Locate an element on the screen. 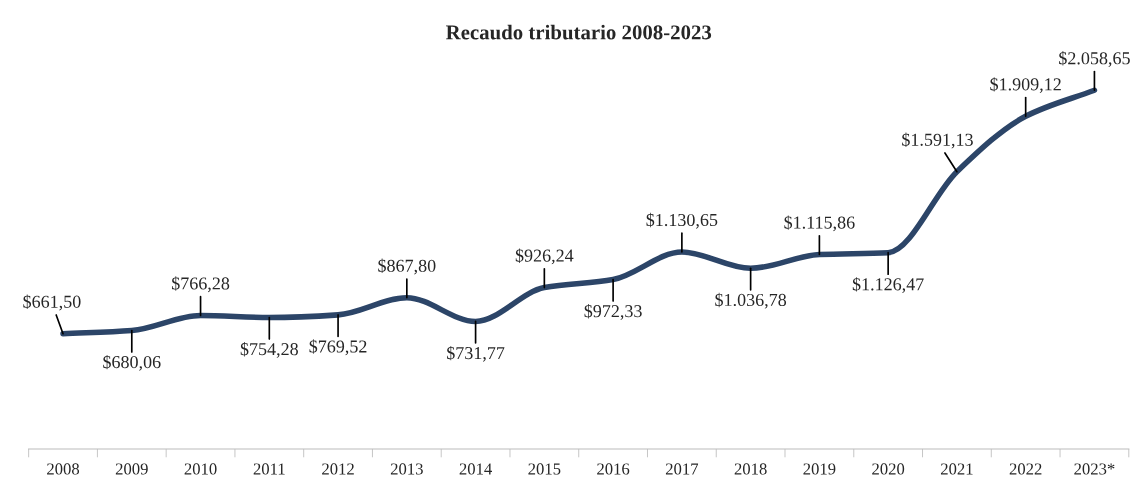 The image size is (1146, 488). x-tick-label: 2013 is located at coordinates (406, 469).